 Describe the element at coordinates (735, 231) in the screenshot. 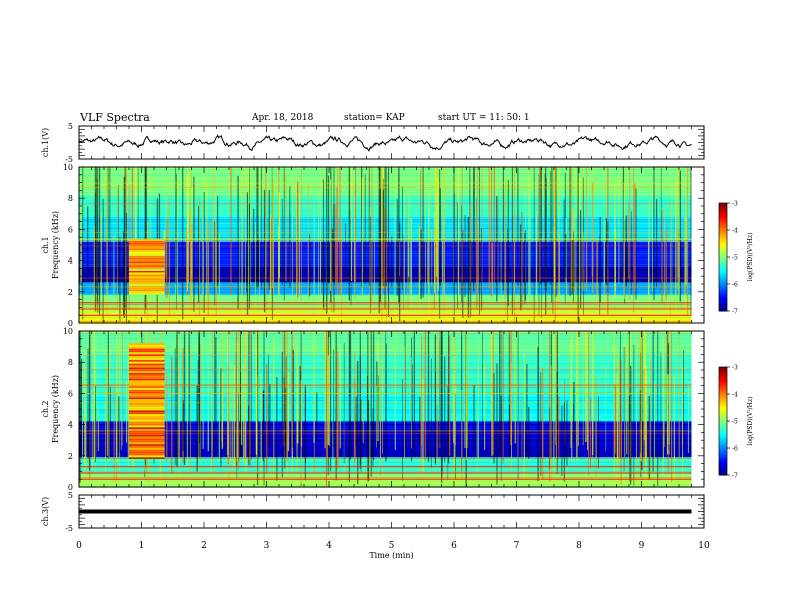

I see `colorbar-tick-label: -4` at that location.